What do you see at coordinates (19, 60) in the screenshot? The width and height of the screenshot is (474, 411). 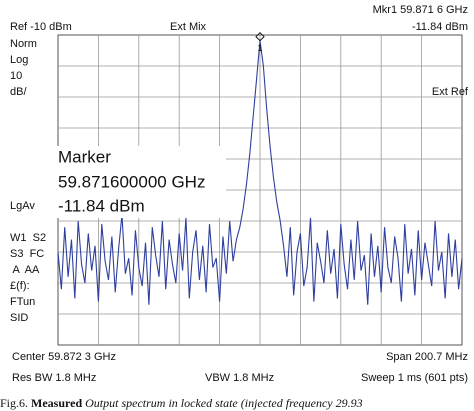 I see `left-label: Log` at bounding box center [19, 60].